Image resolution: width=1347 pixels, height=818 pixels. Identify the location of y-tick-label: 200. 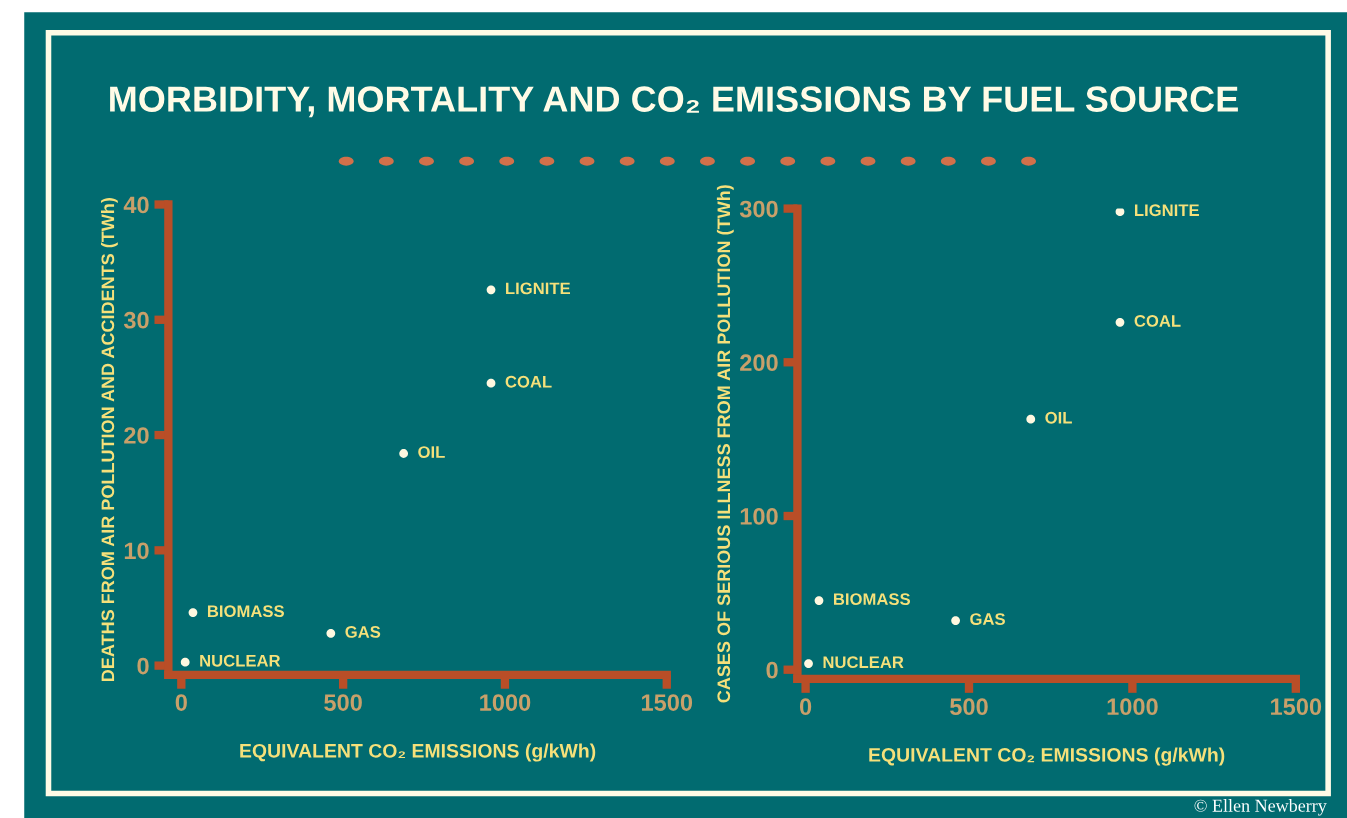
(759, 363).